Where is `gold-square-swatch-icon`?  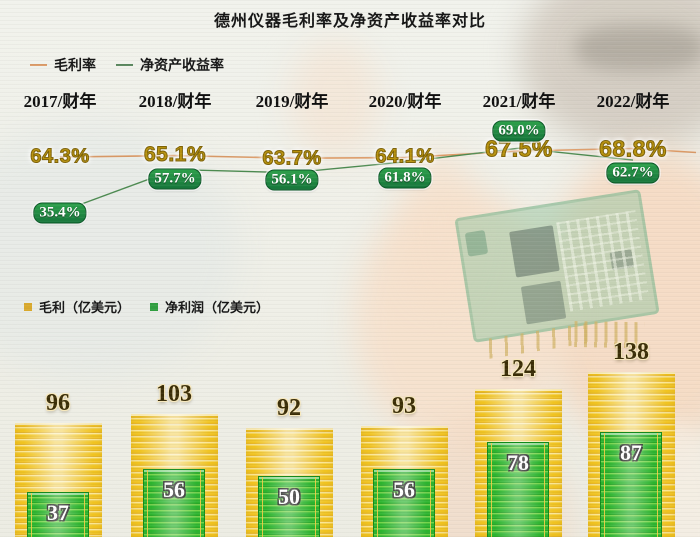
gold-square-swatch-icon is located at coordinates (28, 306).